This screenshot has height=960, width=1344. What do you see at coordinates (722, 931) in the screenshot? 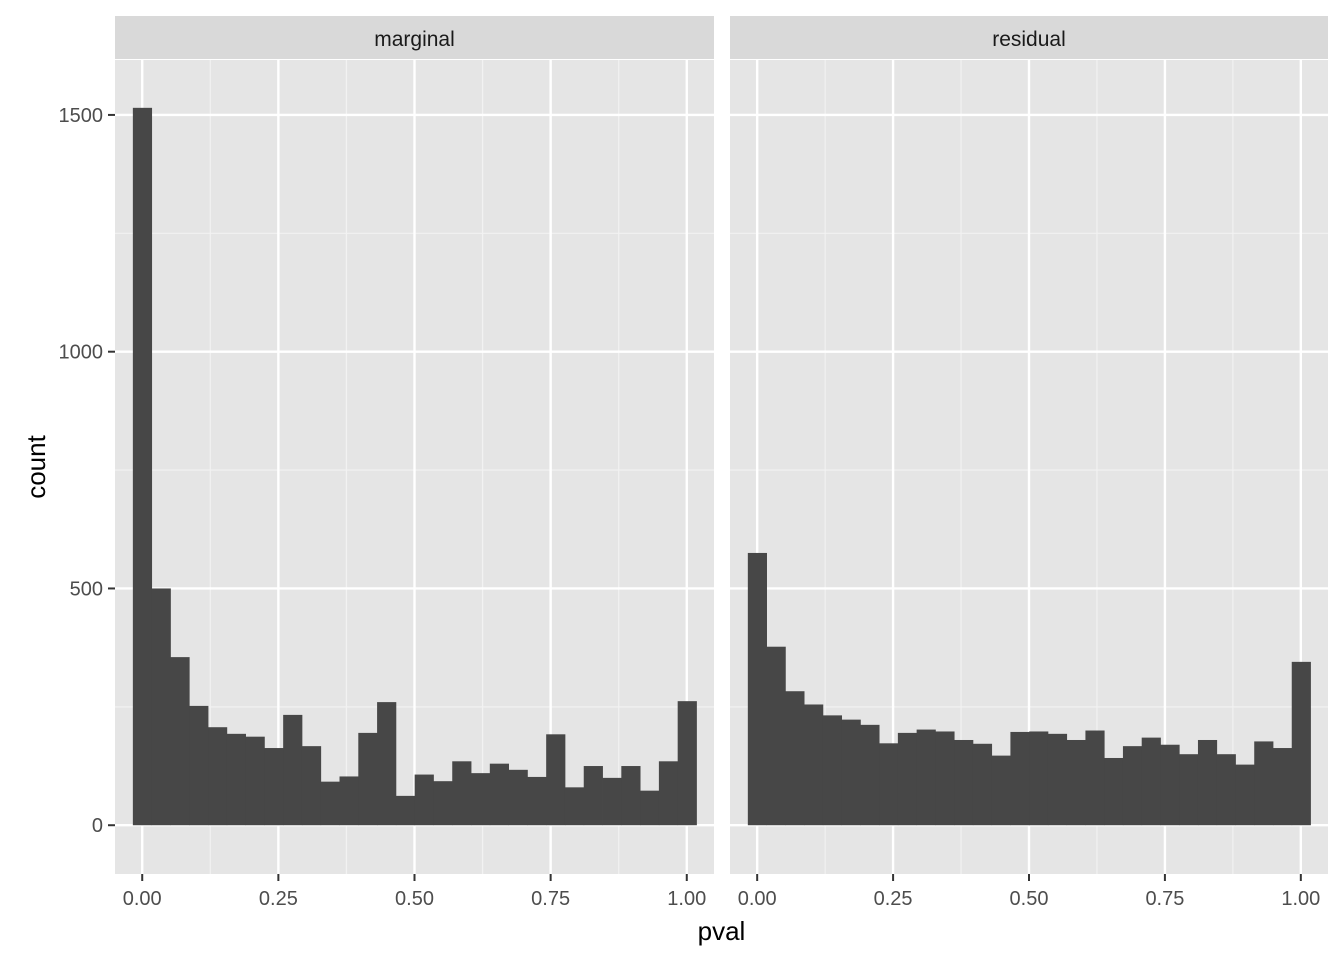
I see `x-axis-title: pval` at bounding box center [722, 931].